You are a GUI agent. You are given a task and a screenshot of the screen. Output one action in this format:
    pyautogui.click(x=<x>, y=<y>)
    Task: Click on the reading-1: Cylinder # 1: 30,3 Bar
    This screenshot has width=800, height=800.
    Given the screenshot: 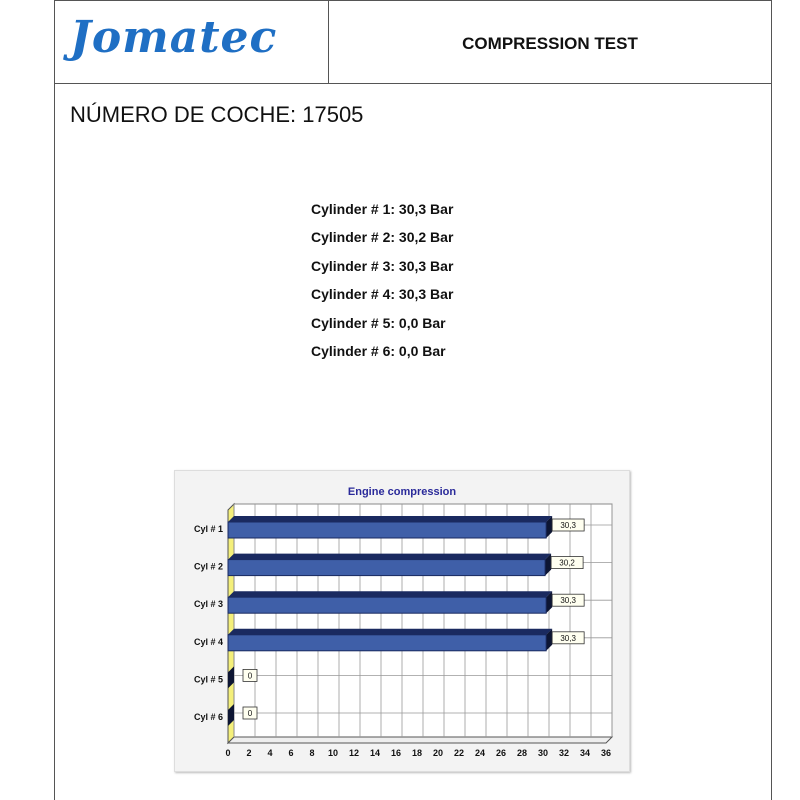 What is the action you would take?
    pyautogui.click(x=382, y=209)
    